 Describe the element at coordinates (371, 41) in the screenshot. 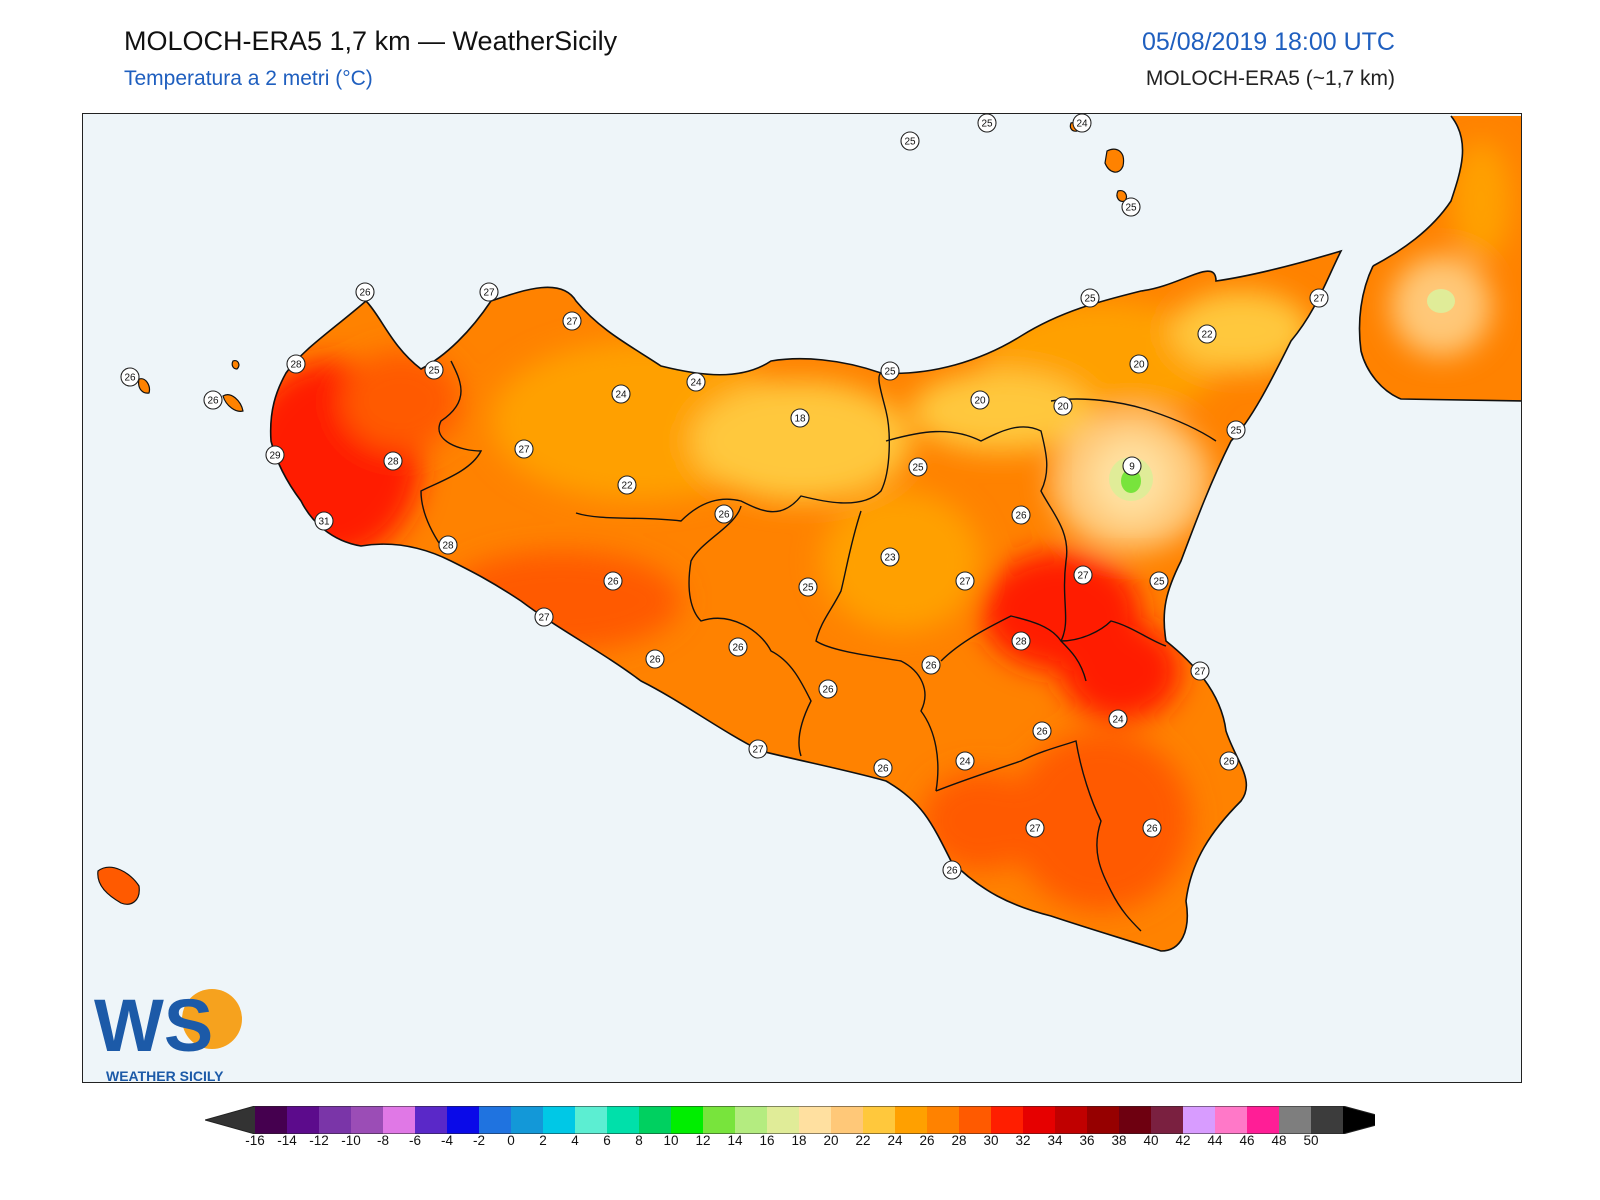

I see `map-title: MOLOCH-ERA5 1,7 km — WeatherSicily` at that location.